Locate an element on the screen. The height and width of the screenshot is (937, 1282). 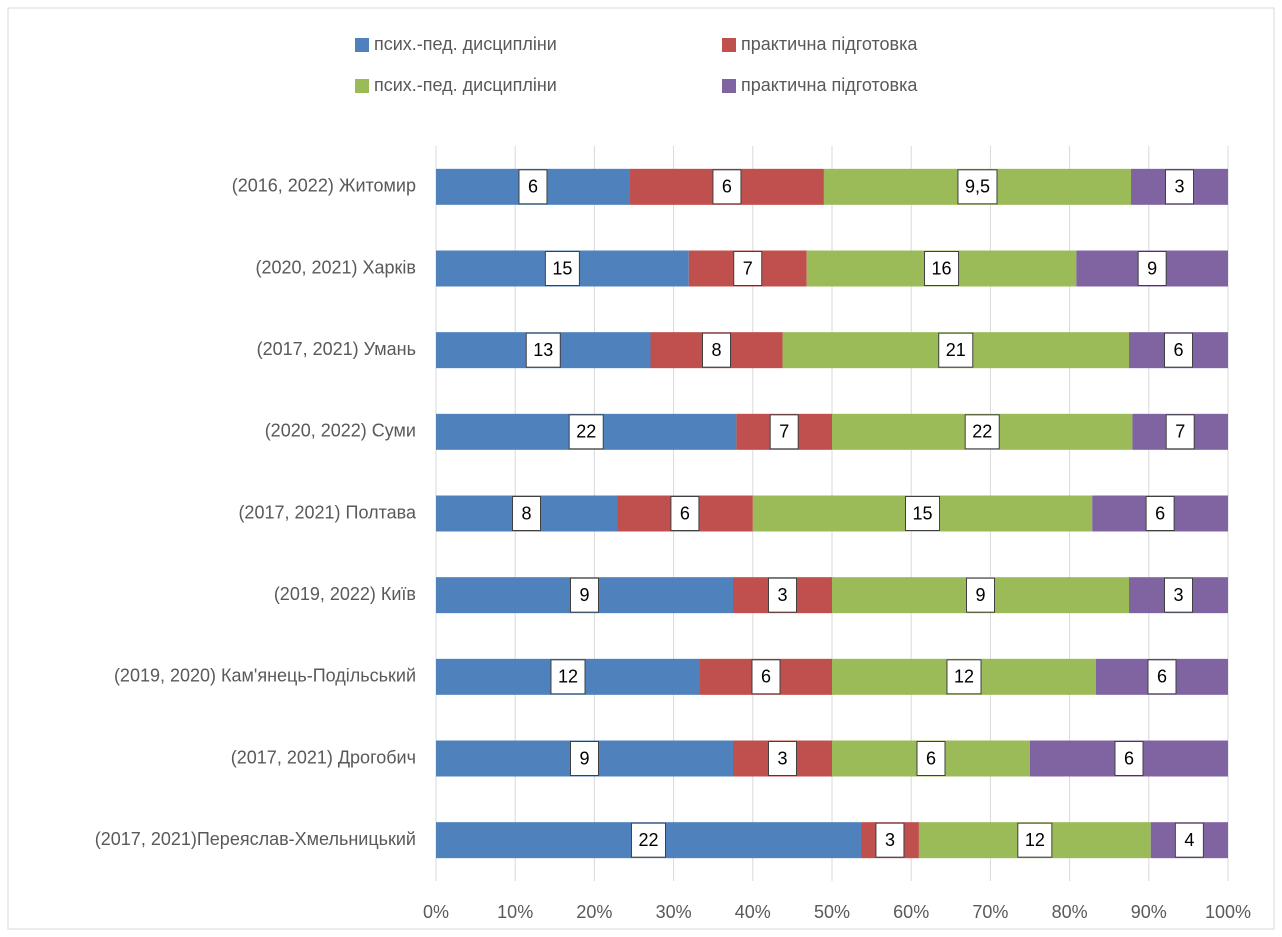
x-tick-label: 10% is located at coordinates (515, 912).